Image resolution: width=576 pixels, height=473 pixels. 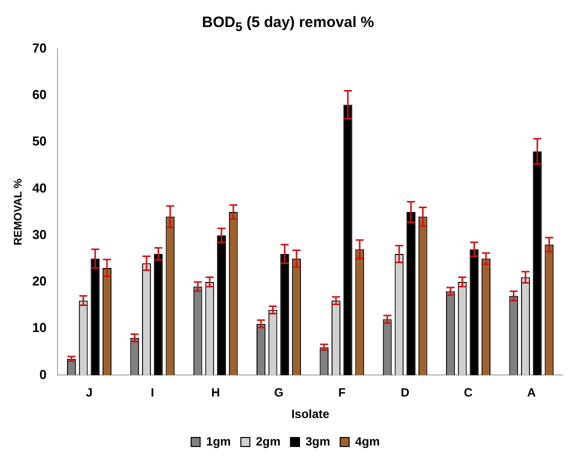 What do you see at coordinates (318, 441) in the screenshot?
I see `legend-label: 3gm` at bounding box center [318, 441].